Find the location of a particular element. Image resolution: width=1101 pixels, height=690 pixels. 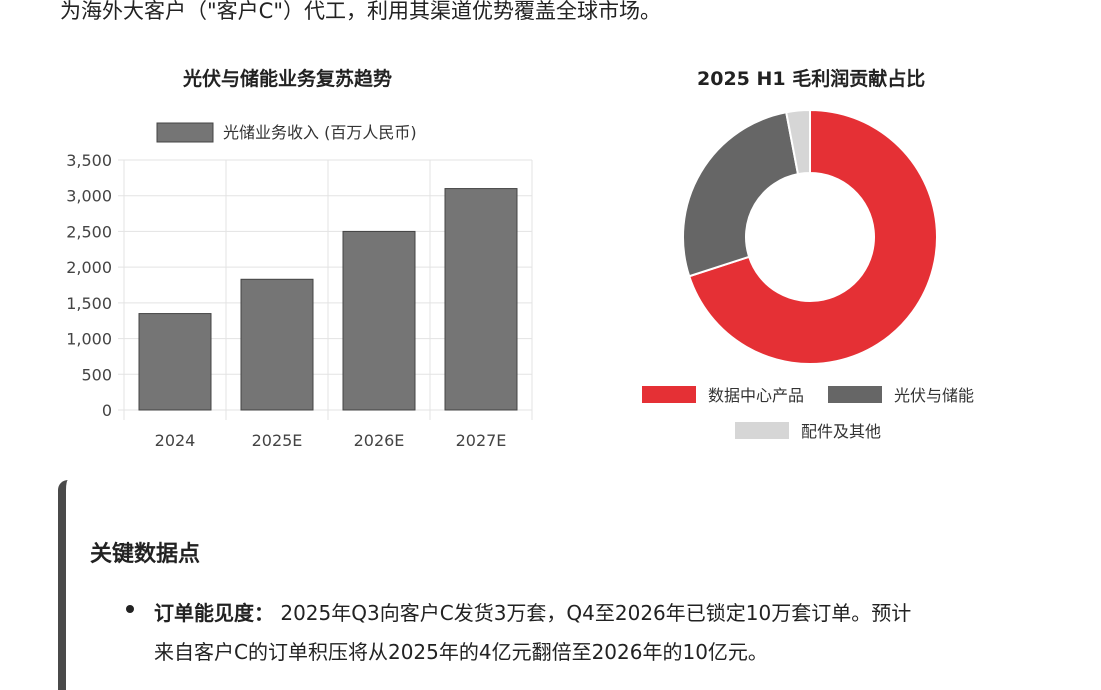

bar-xtick-label: 2027E is located at coordinates (481, 440).